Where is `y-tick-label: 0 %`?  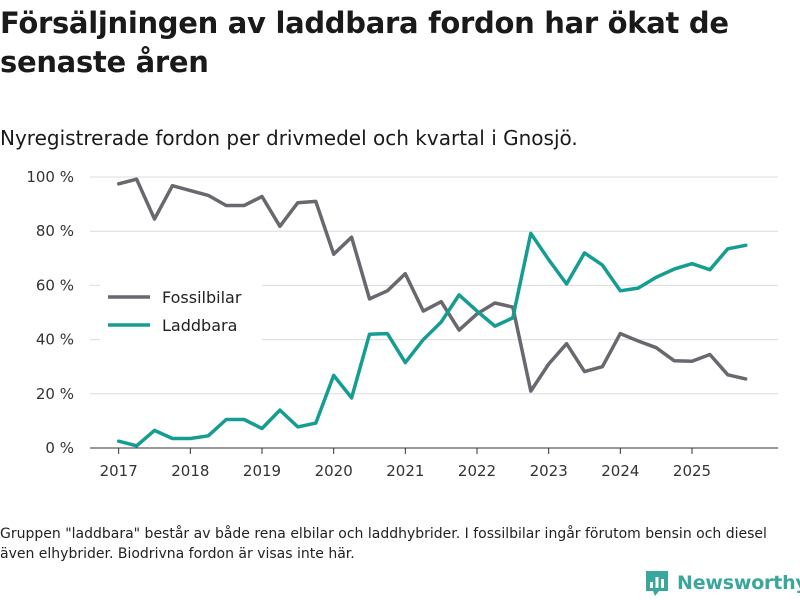
y-tick-label: 0 % is located at coordinates (59, 448).